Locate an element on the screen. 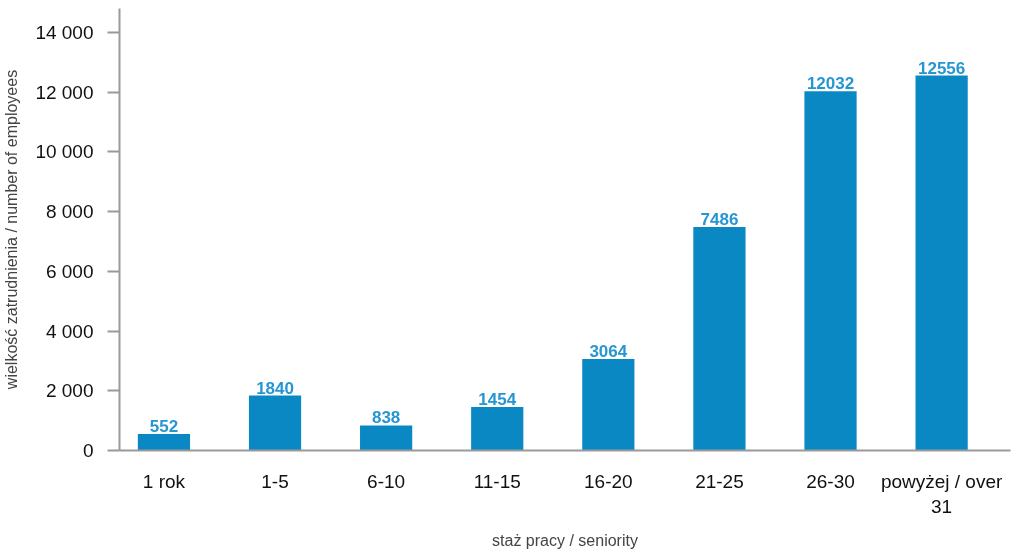 This screenshot has width=1026, height=551. y-tick-label: 0 is located at coordinates (88, 450).